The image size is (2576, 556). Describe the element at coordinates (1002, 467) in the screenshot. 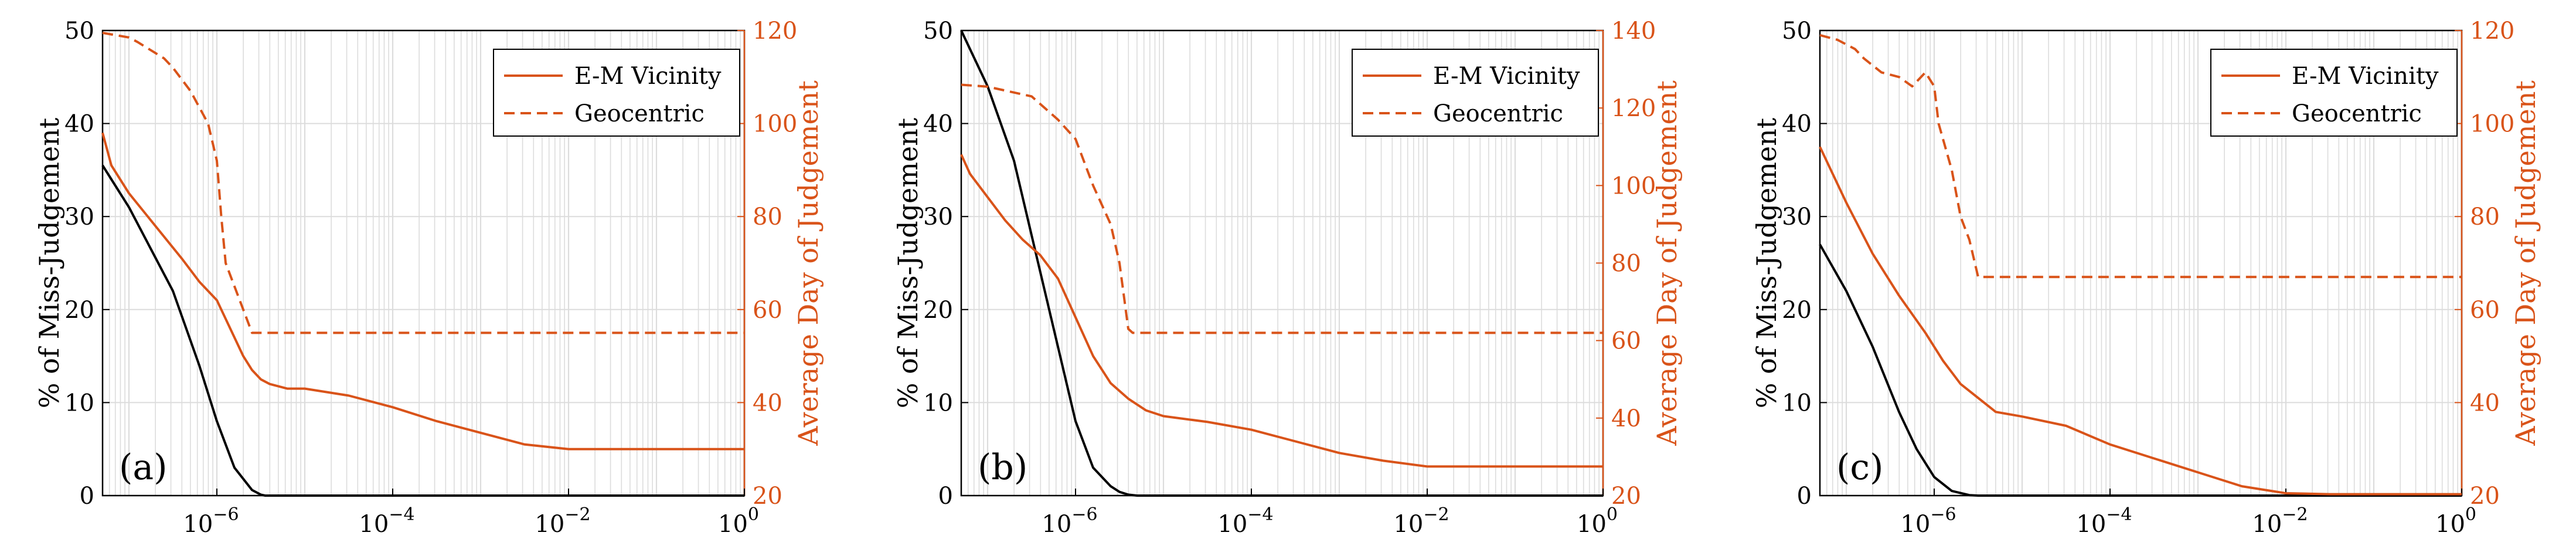

I see `panel-label: (b)` at that location.